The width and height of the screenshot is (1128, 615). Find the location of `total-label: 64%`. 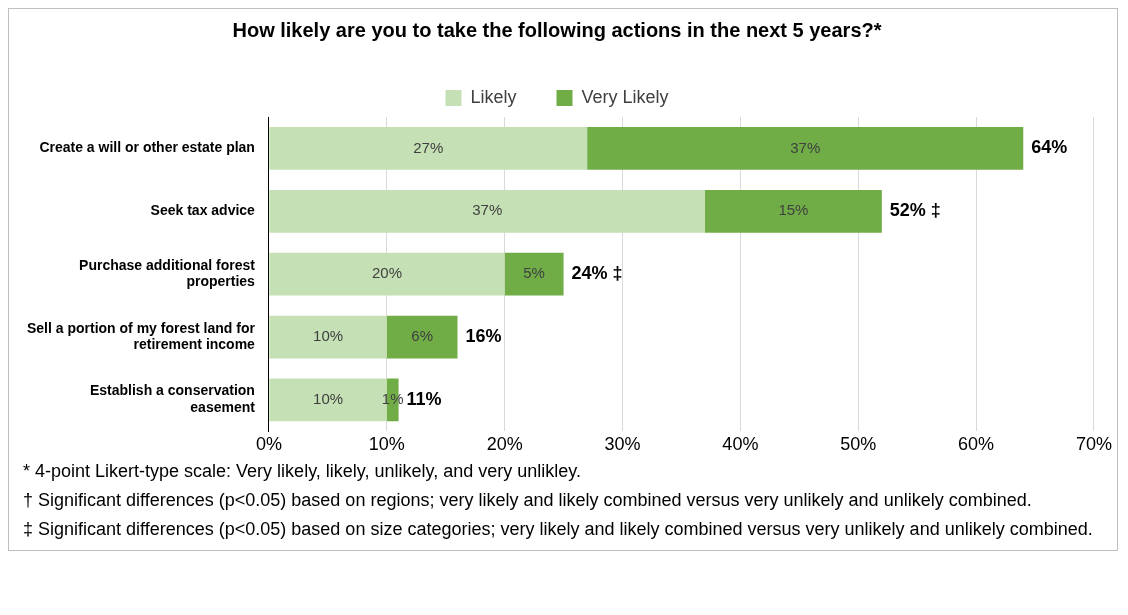

total-label: 64% is located at coordinates (1049, 147).